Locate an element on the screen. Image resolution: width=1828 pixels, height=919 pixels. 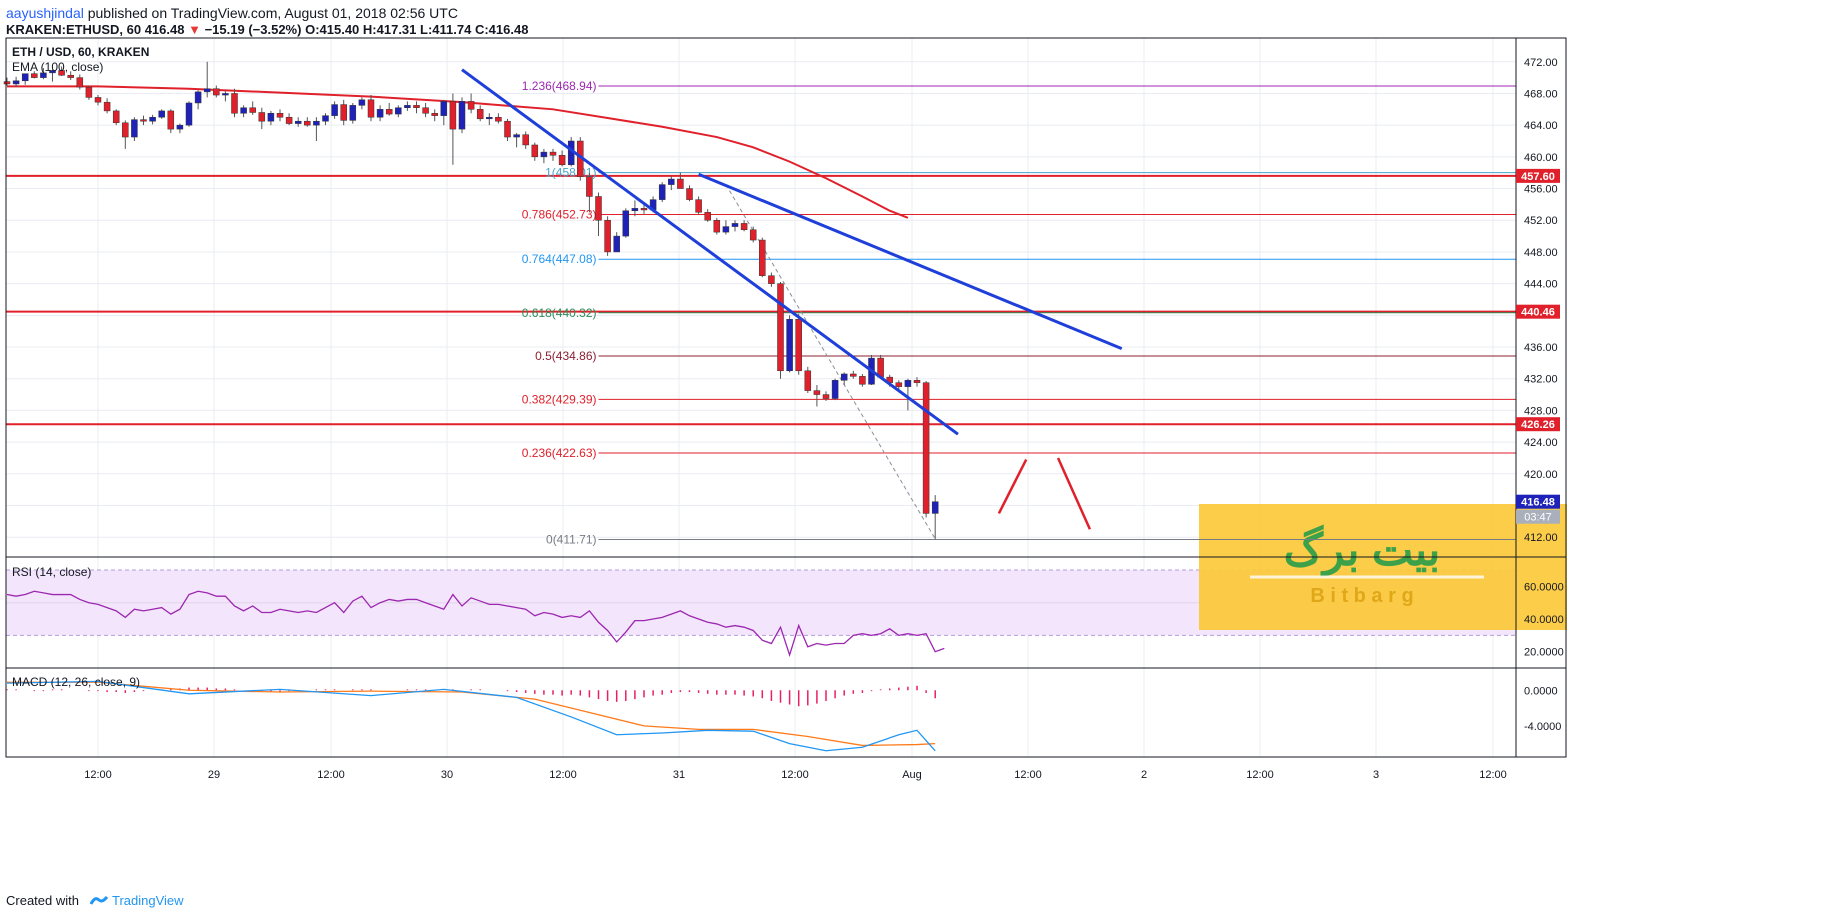
fib-level-label: 0.764(447.08) is located at coordinates (559, 259).